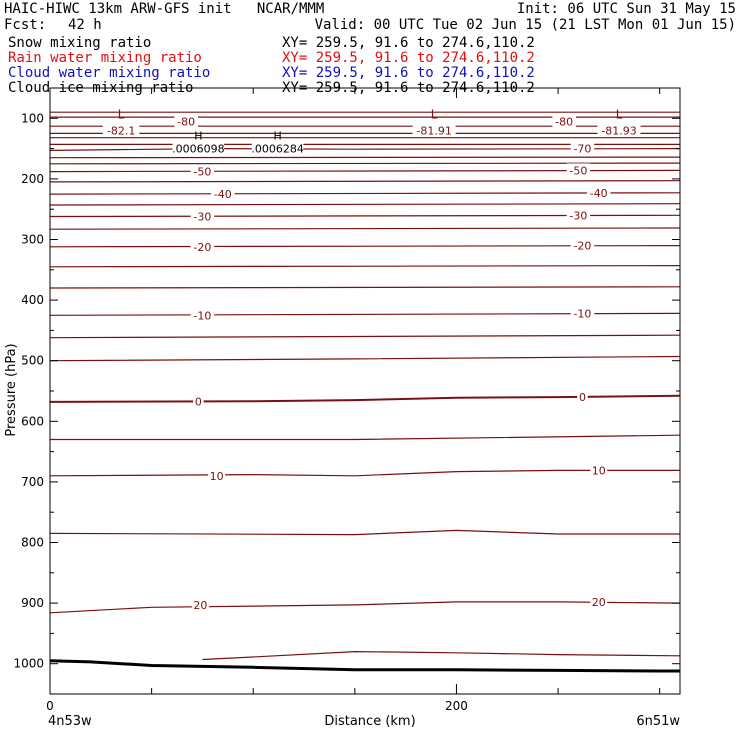 This screenshot has width=740, height=740. What do you see at coordinates (109, 73) in the screenshot?
I see `field-name-cloud-water: Cloud water mixing ratio` at bounding box center [109, 73].